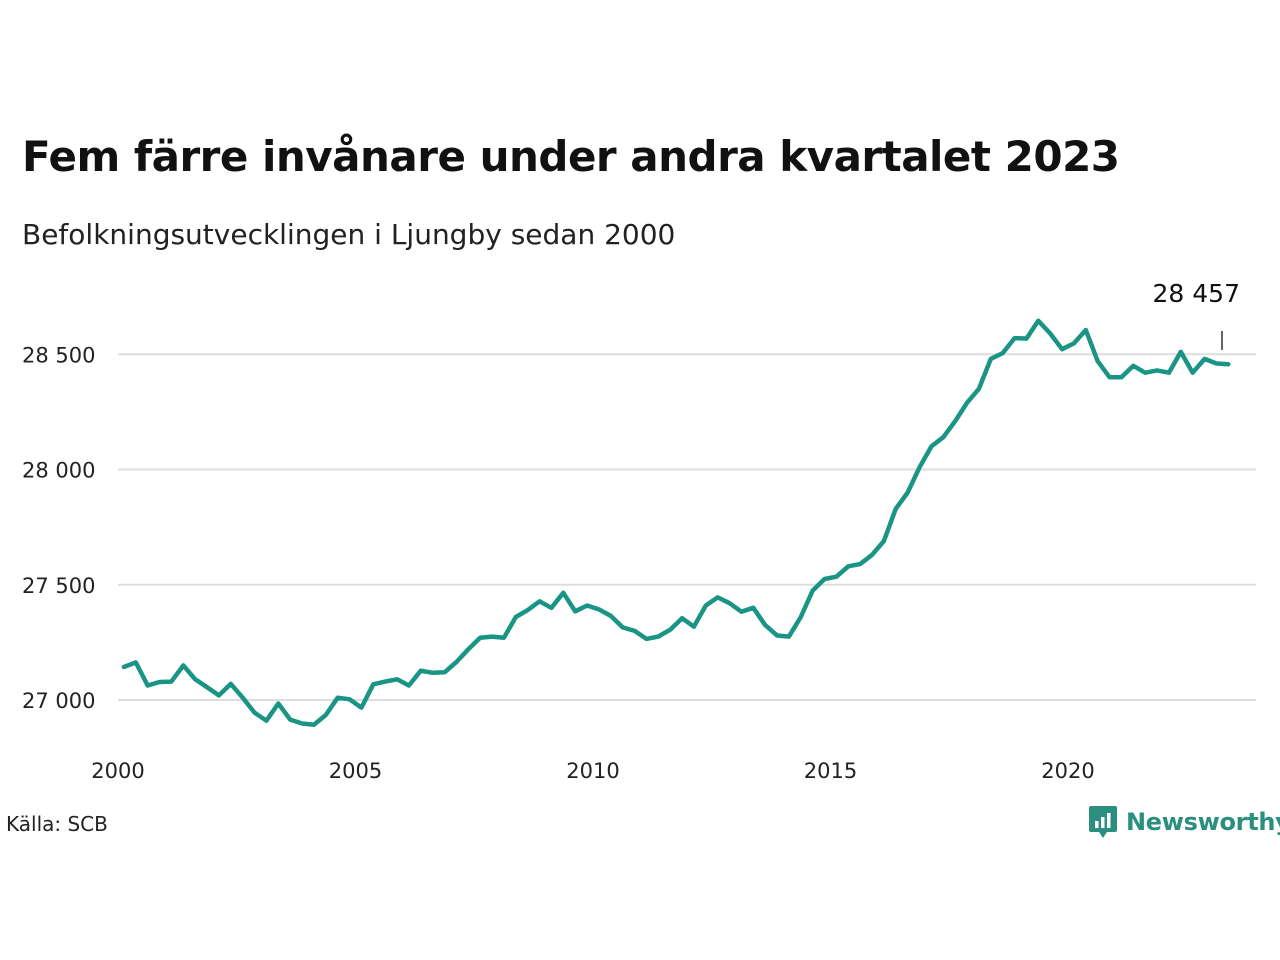  I want to click on brand-logo: Newsworthy, so click(1184, 822).